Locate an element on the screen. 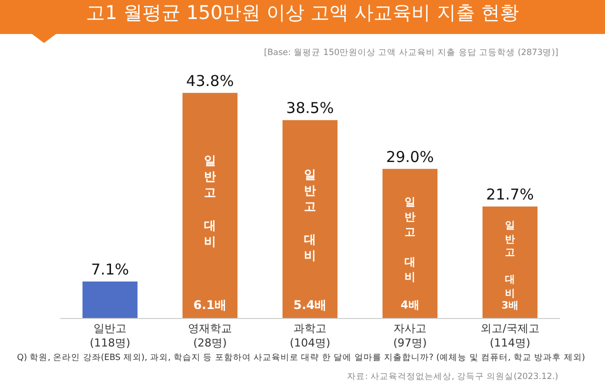 The image size is (605, 384). x-tick-label: 과학고 (104명) is located at coordinates (310, 336).